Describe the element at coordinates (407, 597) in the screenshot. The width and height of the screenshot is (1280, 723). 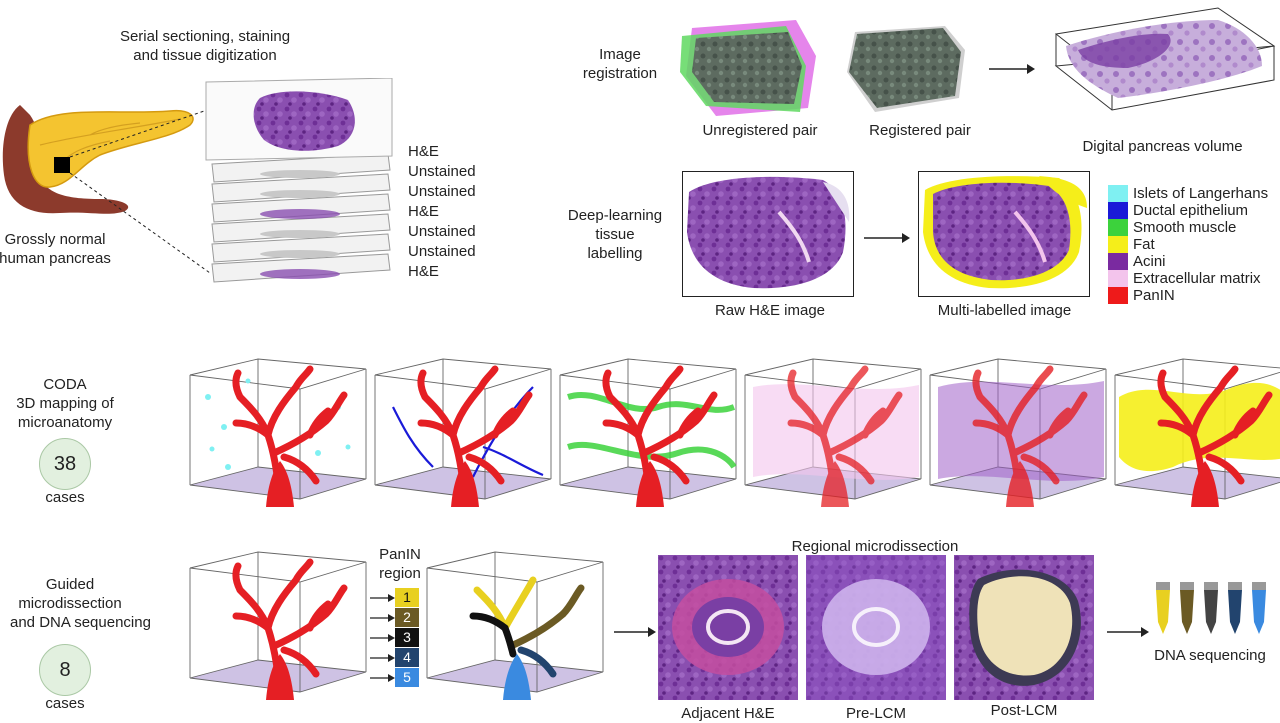
I see `region-1-box: 1` at that location.